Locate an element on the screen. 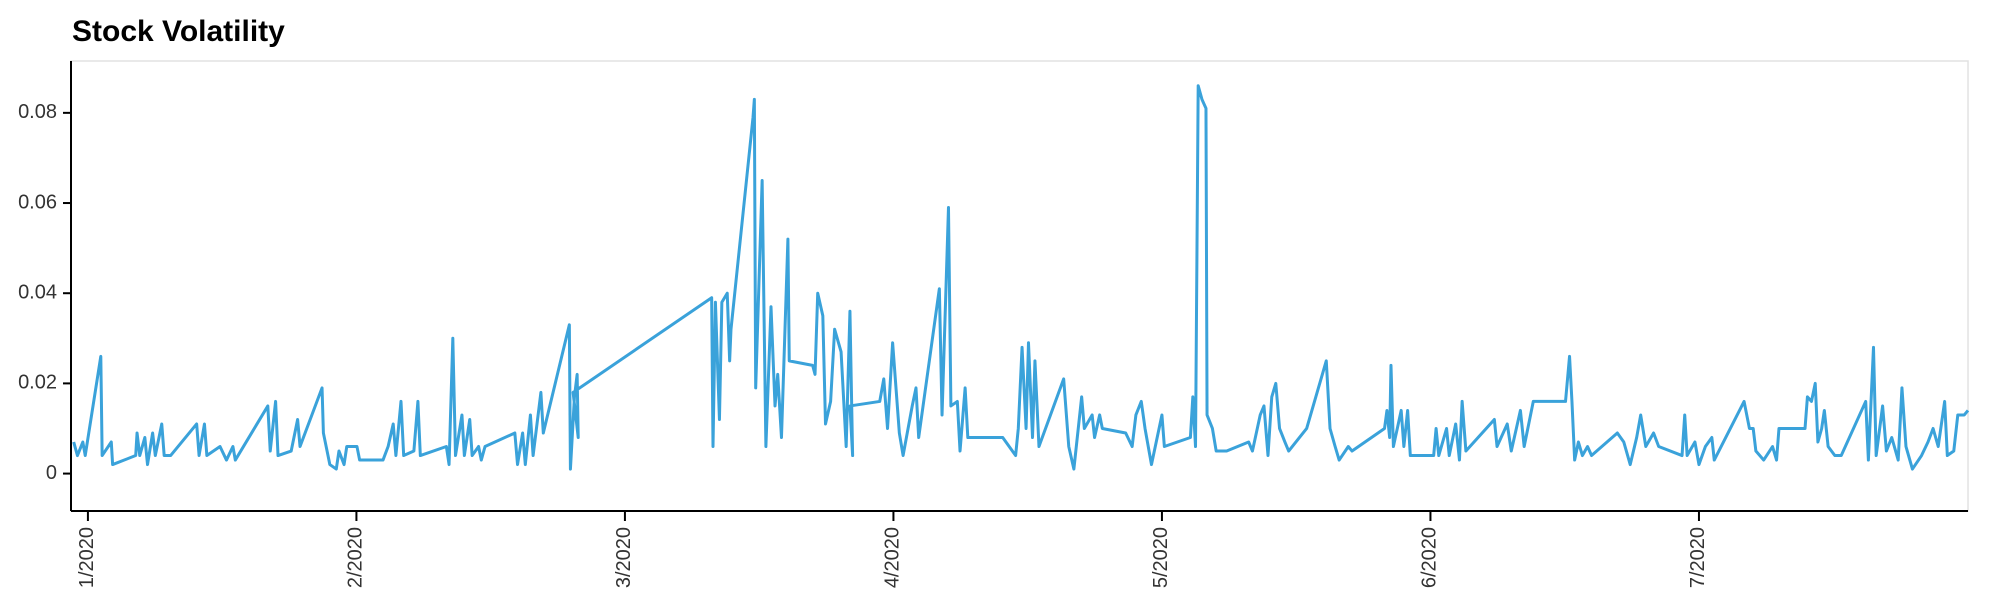  x-tick-label: 4/2020 is located at coordinates (893, 557).